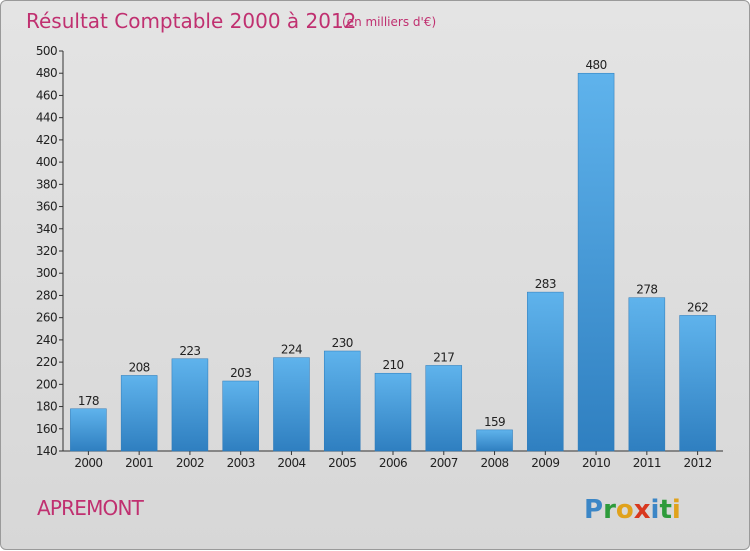 The height and width of the screenshot is (551, 750). What do you see at coordinates (46, 429) in the screenshot?
I see `y-tick-label: 160` at bounding box center [46, 429].